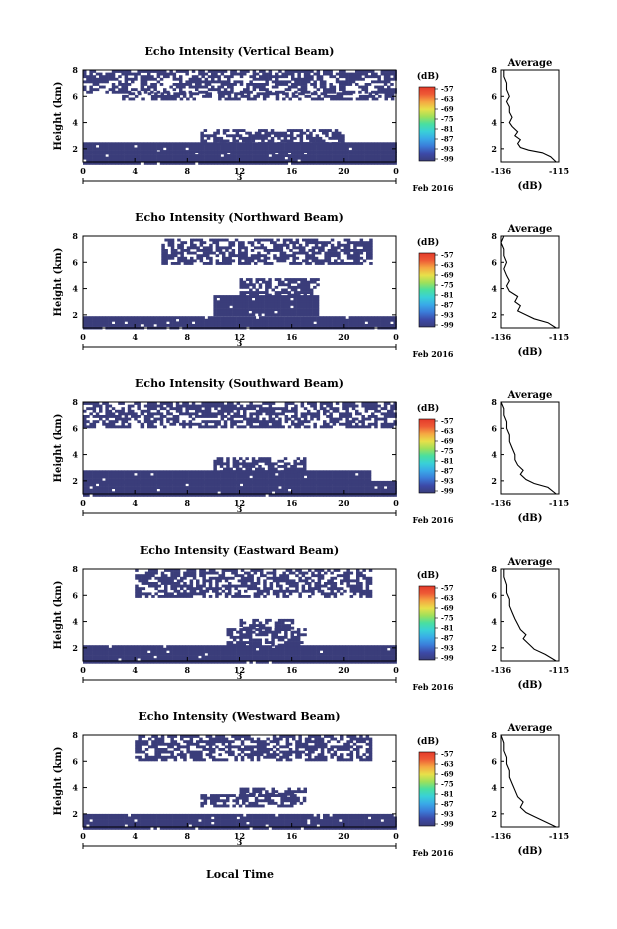  What do you see at coordinates (447, 431) in the screenshot?
I see `colorbar-tick-label: -63` at bounding box center [447, 431].